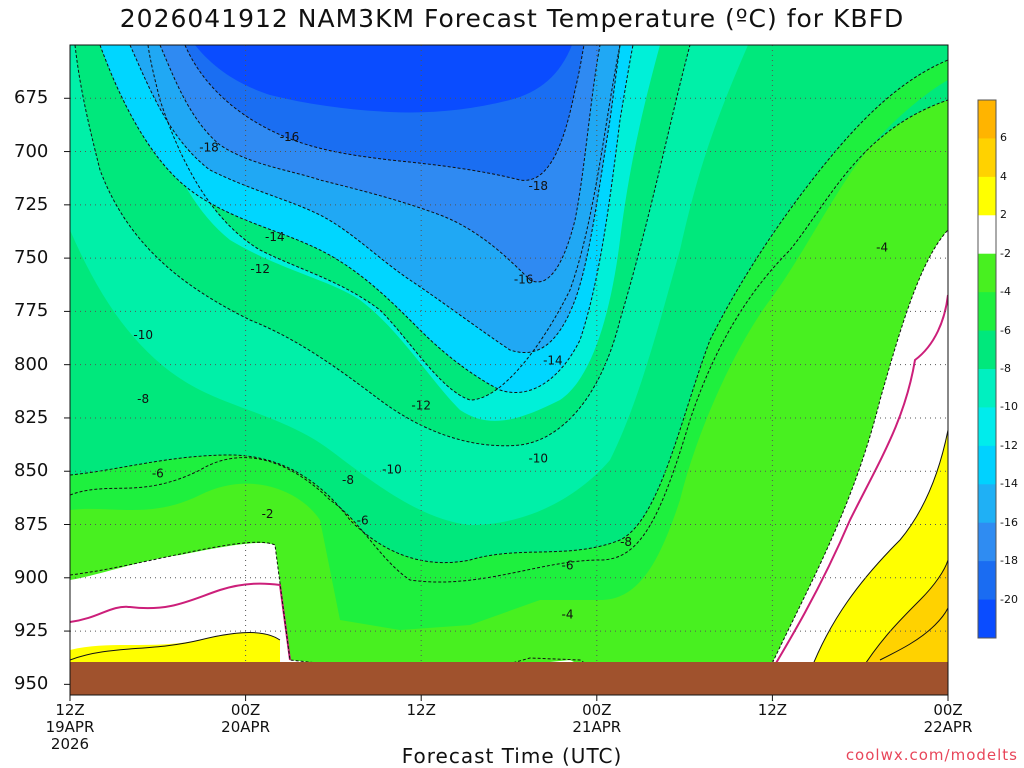 Image resolution: width=1024 pixels, height=768 pixels. What do you see at coordinates (931, 755) in the screenshot?
I see `site-credit: coolwx.com/modelts` at bounding box center [931, 755].